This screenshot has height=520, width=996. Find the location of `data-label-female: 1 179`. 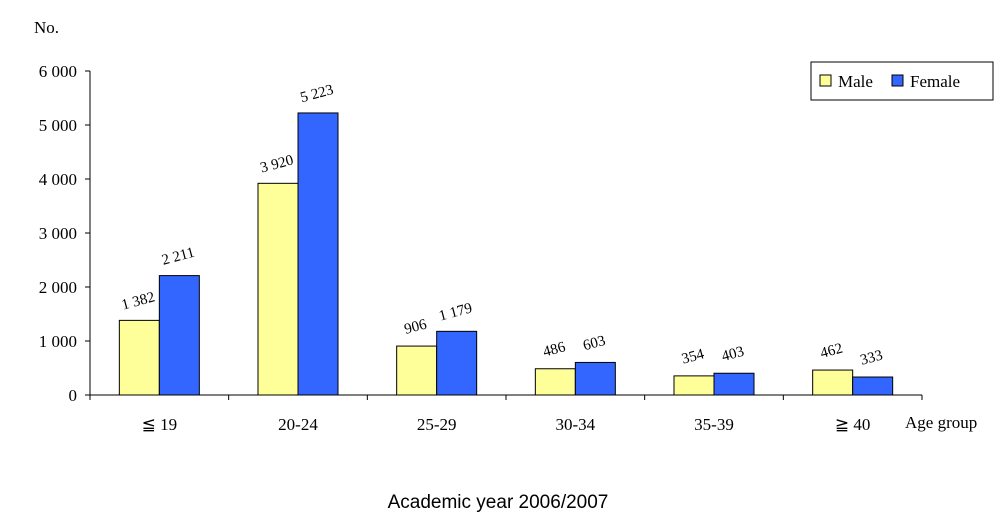

data-label-female: 1 179 is located at coordinates (455, 312).